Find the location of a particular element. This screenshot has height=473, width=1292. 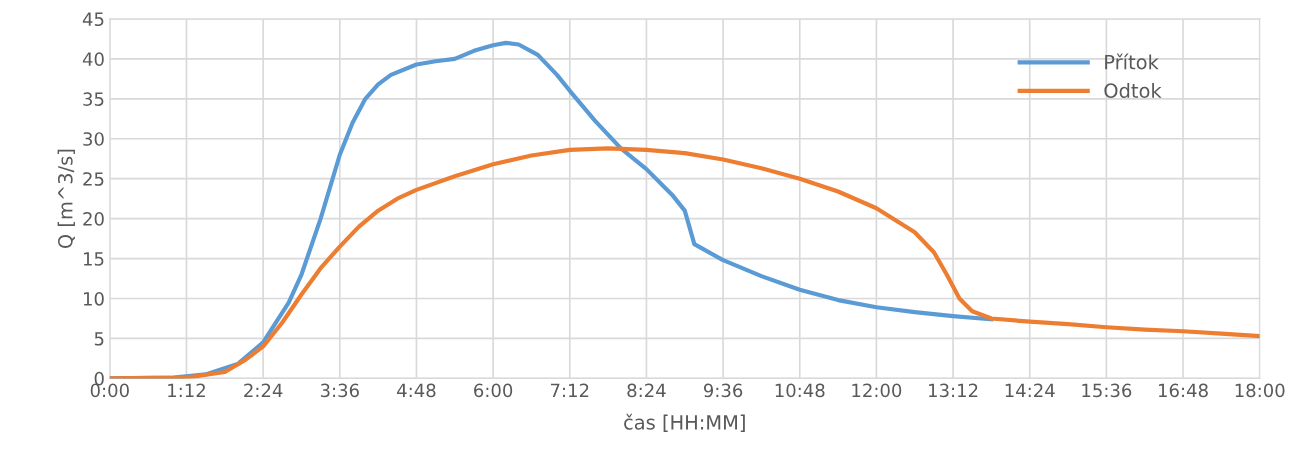

y-tick-label: 40 is located at coordinates (93, 59).